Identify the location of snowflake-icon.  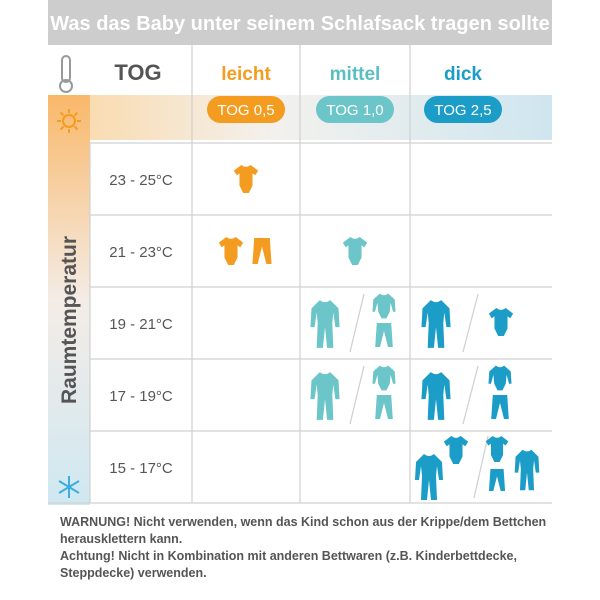
(69, 487).